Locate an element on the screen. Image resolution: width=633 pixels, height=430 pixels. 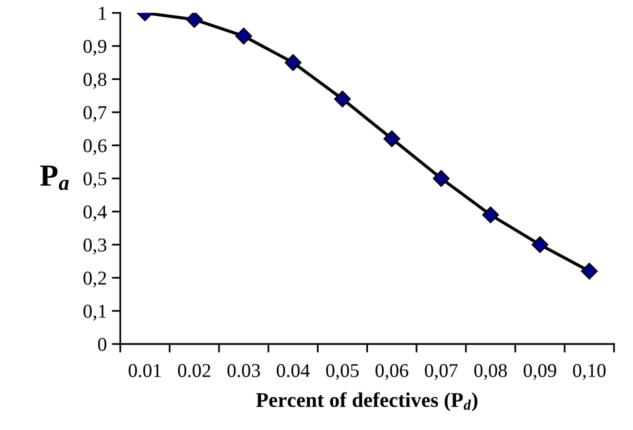
y-axis-title: P$_{a}$ is located at coordinates (54, 178).